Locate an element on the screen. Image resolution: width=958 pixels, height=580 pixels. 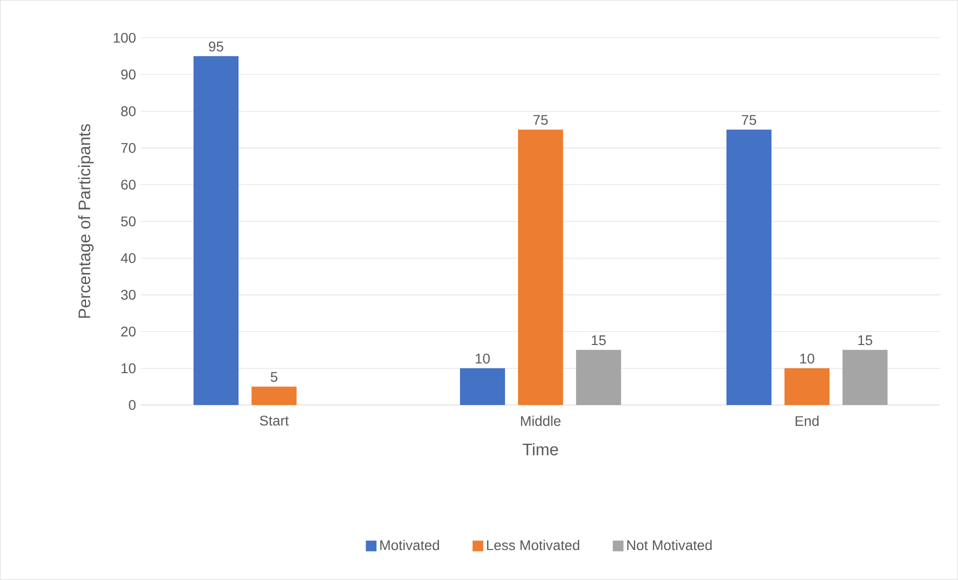
x-axis-title: Time is located at coordinates (540, 449).